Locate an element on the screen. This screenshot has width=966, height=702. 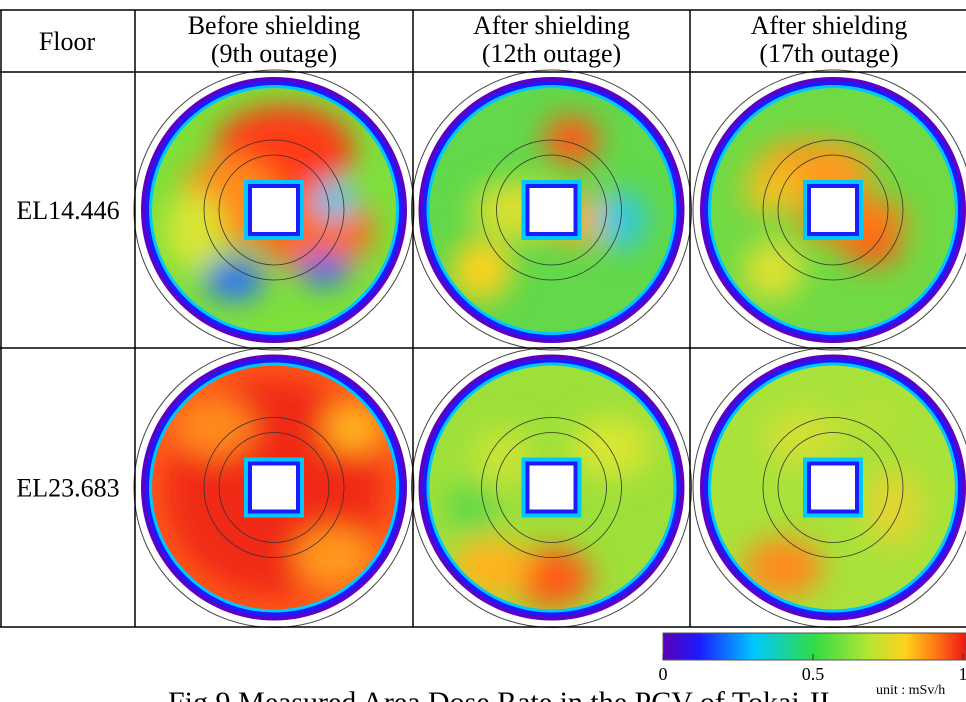
colorbar is located at coordinates (814, 646).